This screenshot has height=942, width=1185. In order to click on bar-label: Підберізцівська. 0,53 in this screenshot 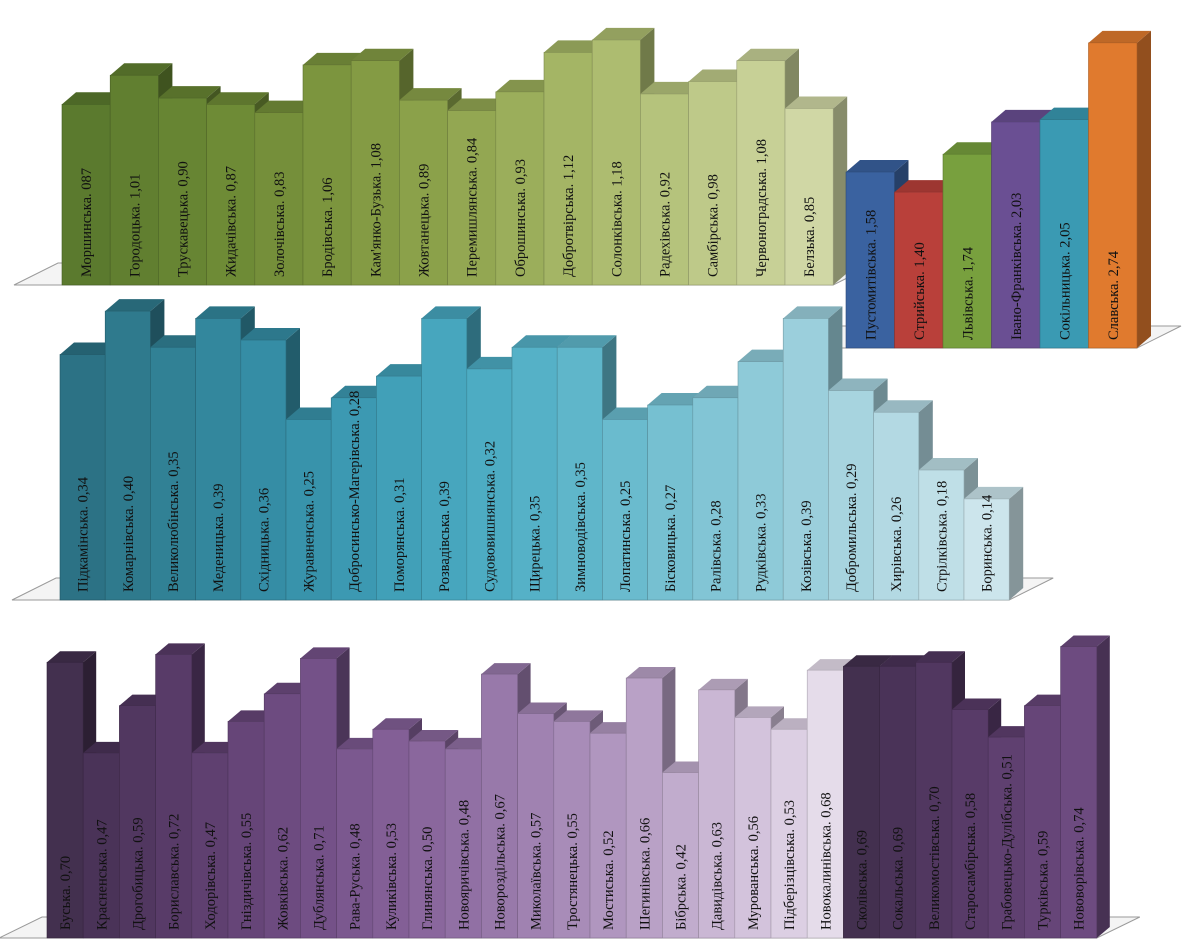, I will do `click(790, 865)`.